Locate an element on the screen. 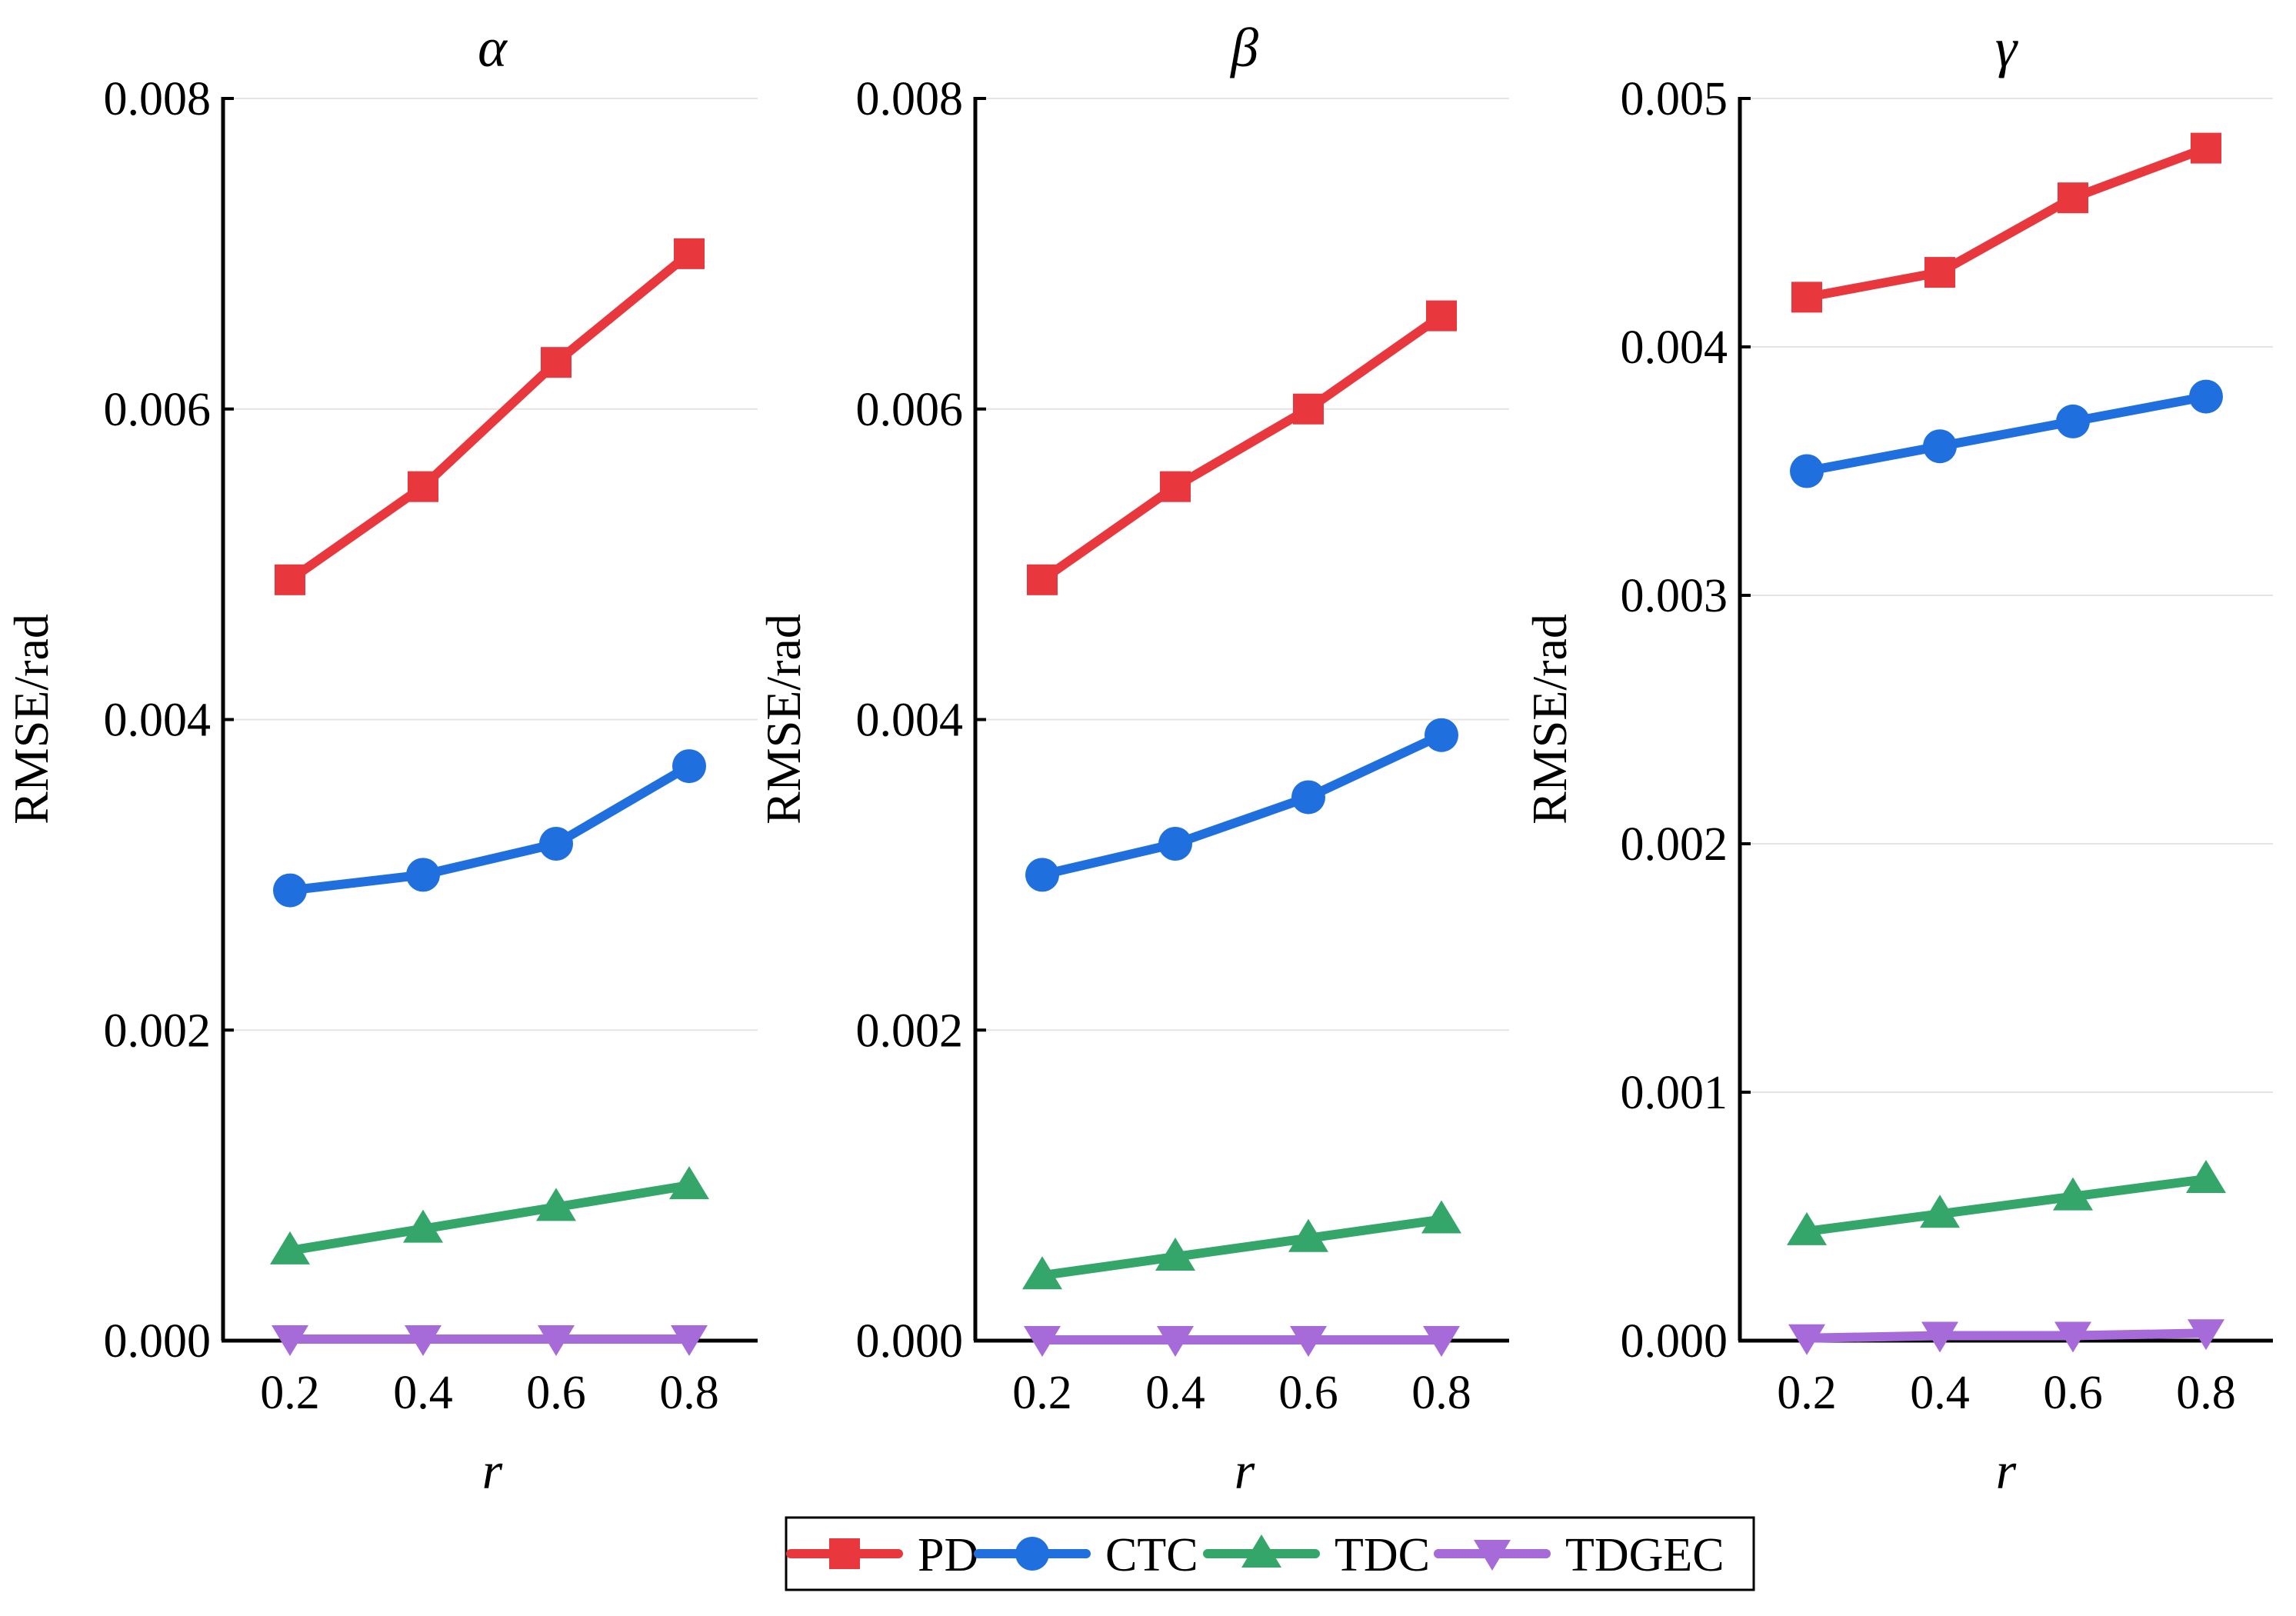  y-tick-label: 0.003 is located at coordinates (1675, 596).